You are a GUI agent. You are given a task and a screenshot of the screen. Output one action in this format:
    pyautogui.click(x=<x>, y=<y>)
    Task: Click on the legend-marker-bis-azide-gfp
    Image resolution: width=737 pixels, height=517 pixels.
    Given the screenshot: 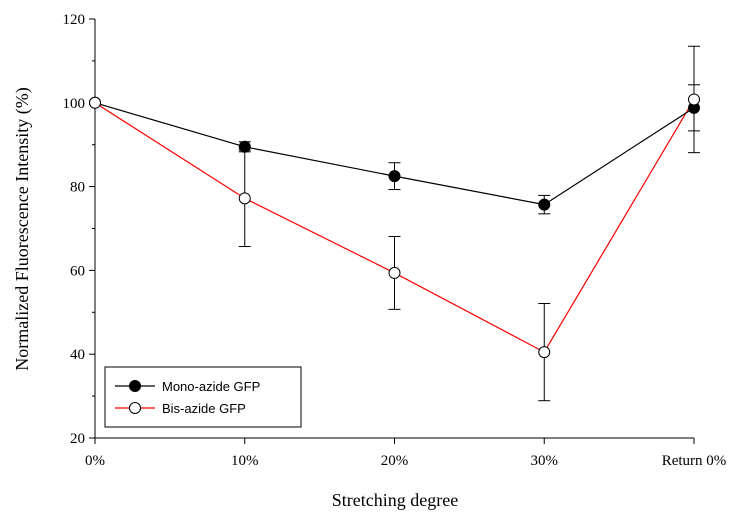 What is the action you would take?
    pyautogui.click(x=135, y=408)
    